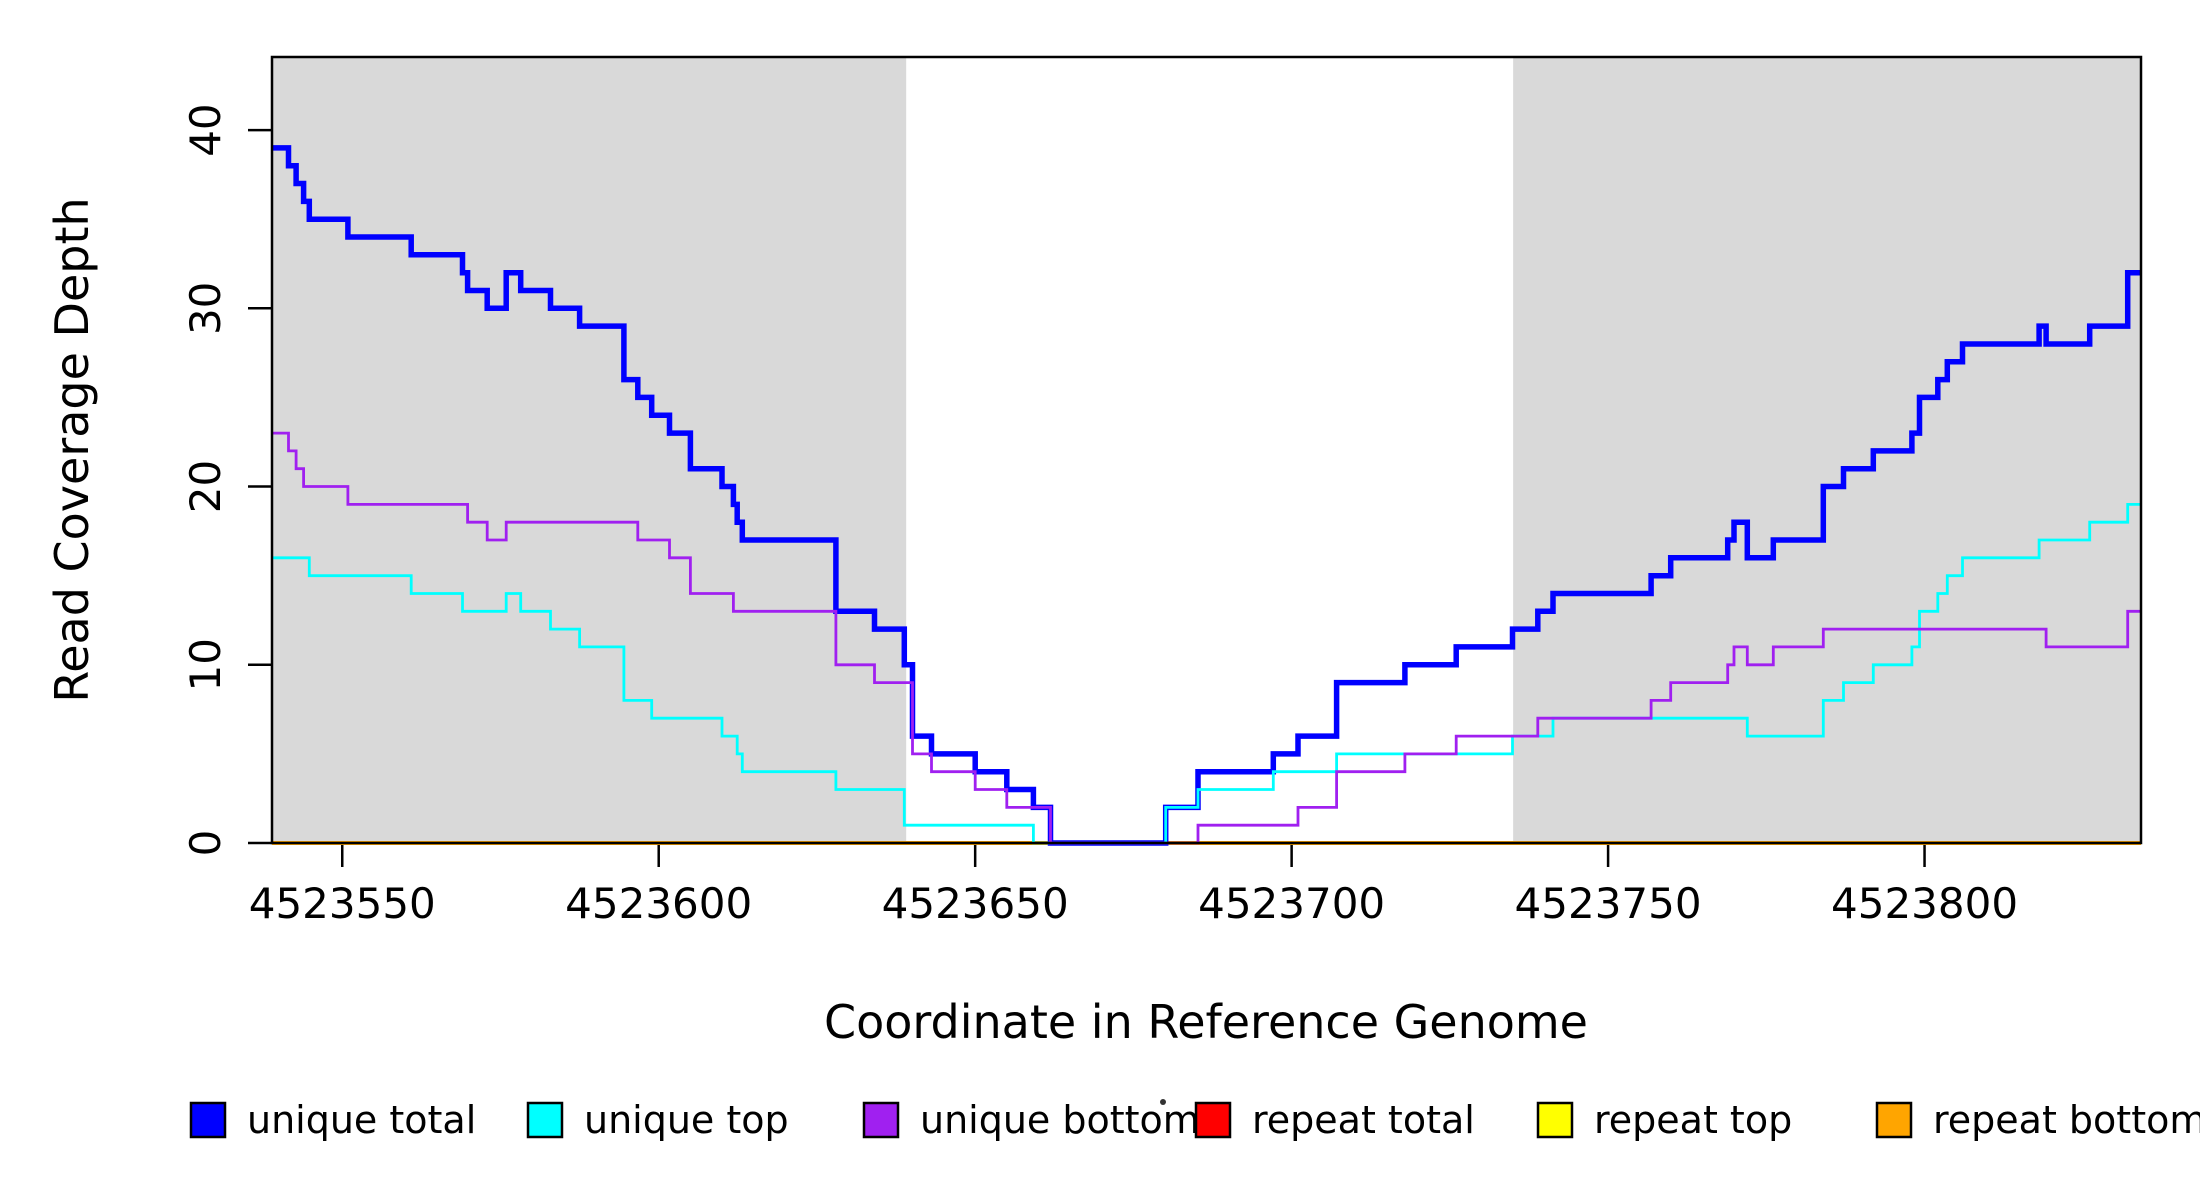 This screenshot has width=2200, height=1204. I want to click on y-tick-label: 30, so click(205, 308).